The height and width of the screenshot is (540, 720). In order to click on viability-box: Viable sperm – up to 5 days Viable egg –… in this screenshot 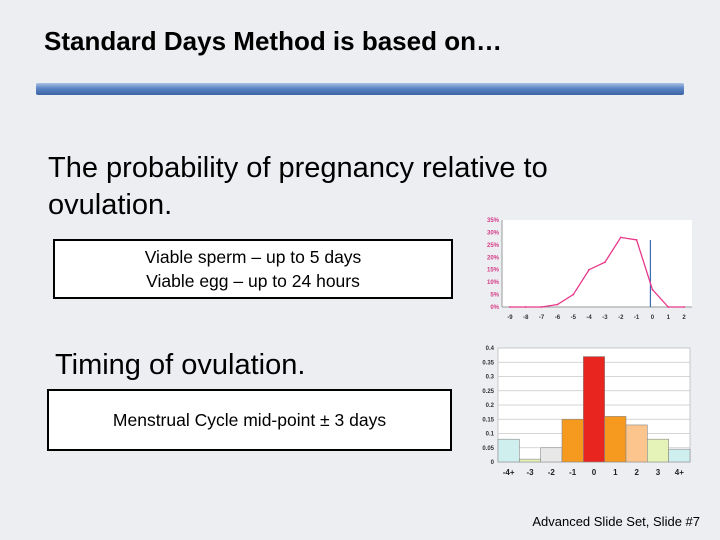, I will do `click(253, 269)`.